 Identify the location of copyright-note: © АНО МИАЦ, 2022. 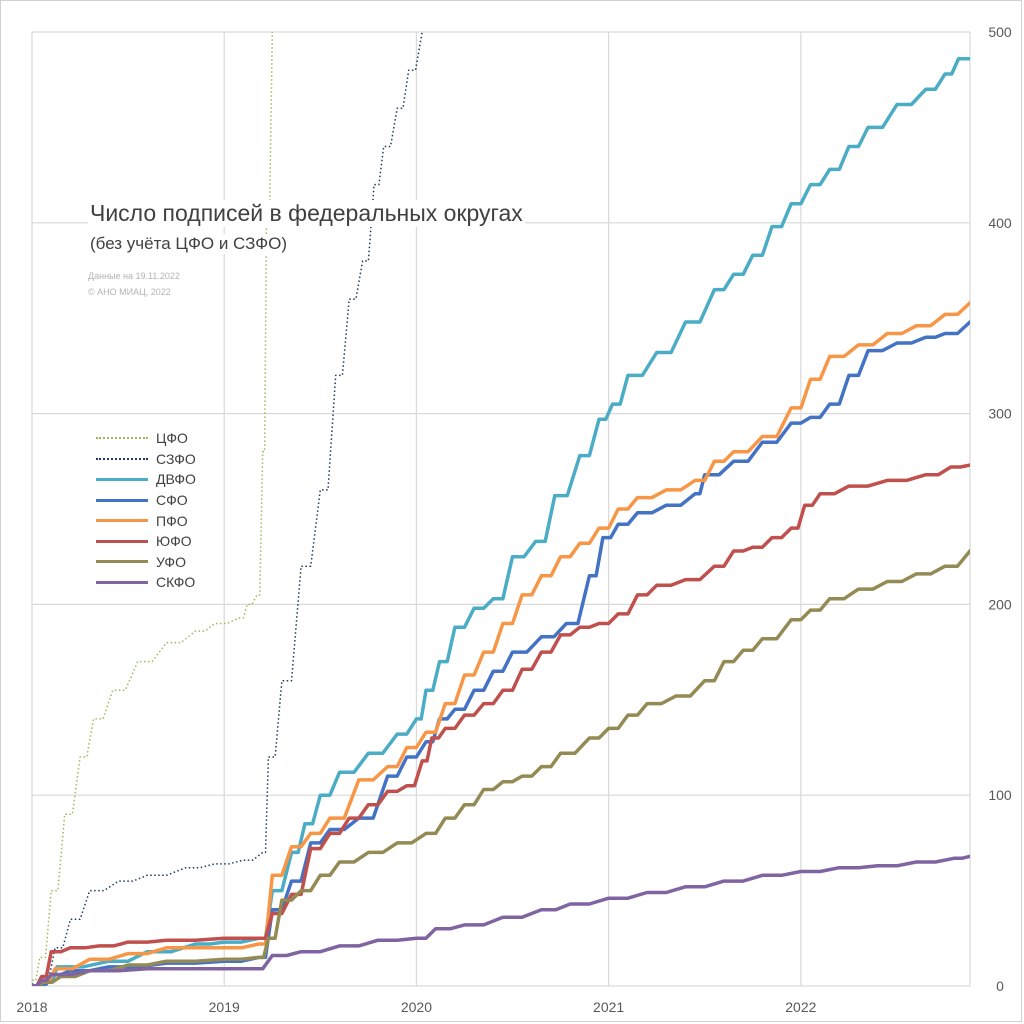
(129, 292).